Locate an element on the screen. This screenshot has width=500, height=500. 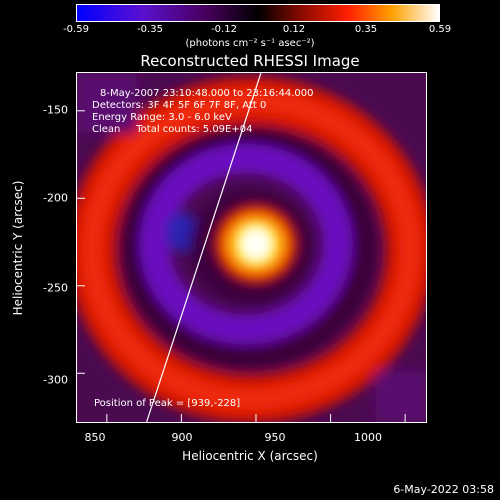
time-range-text: 8-May-2007 23:10:48.000 to 23:16:44.000 is located at coordinates (207, 93).